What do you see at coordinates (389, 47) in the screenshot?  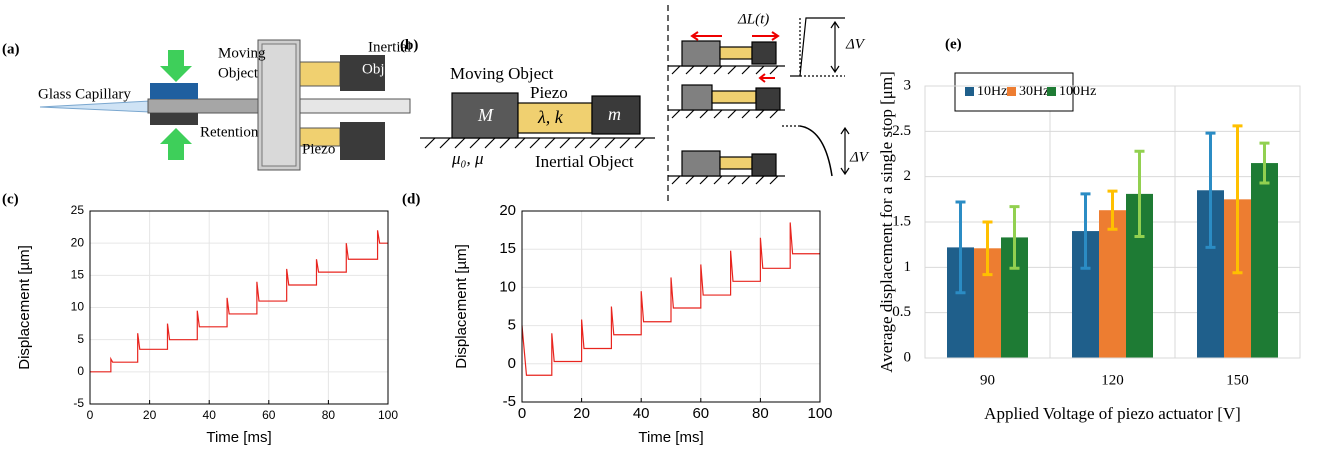 I see `label: Inertial` at bounding box center [389, 47].